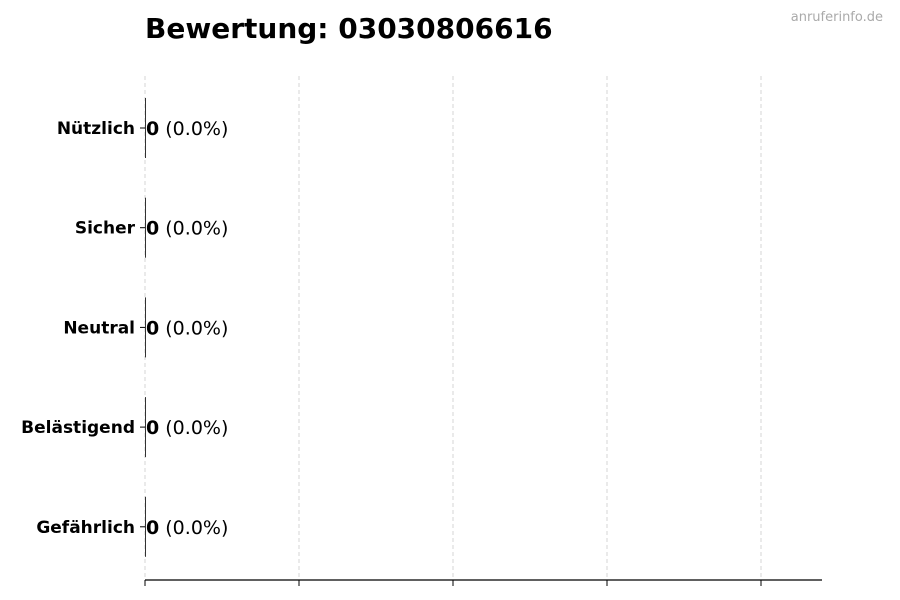  Describe the element at coordinates (85, 528) in the screenshot. I see `y-tick-label: Gefährlich` at that location.